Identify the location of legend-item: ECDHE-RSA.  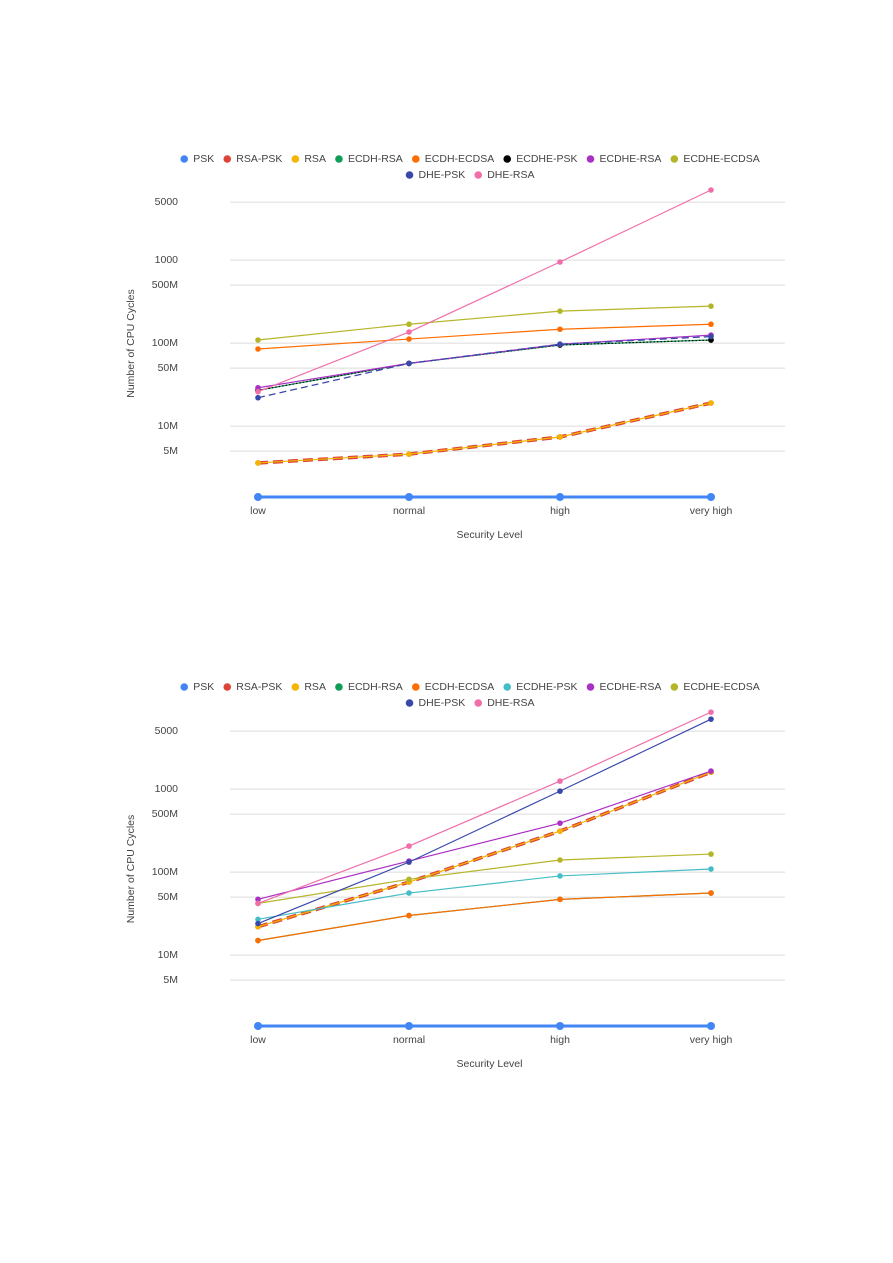
(623, 159).